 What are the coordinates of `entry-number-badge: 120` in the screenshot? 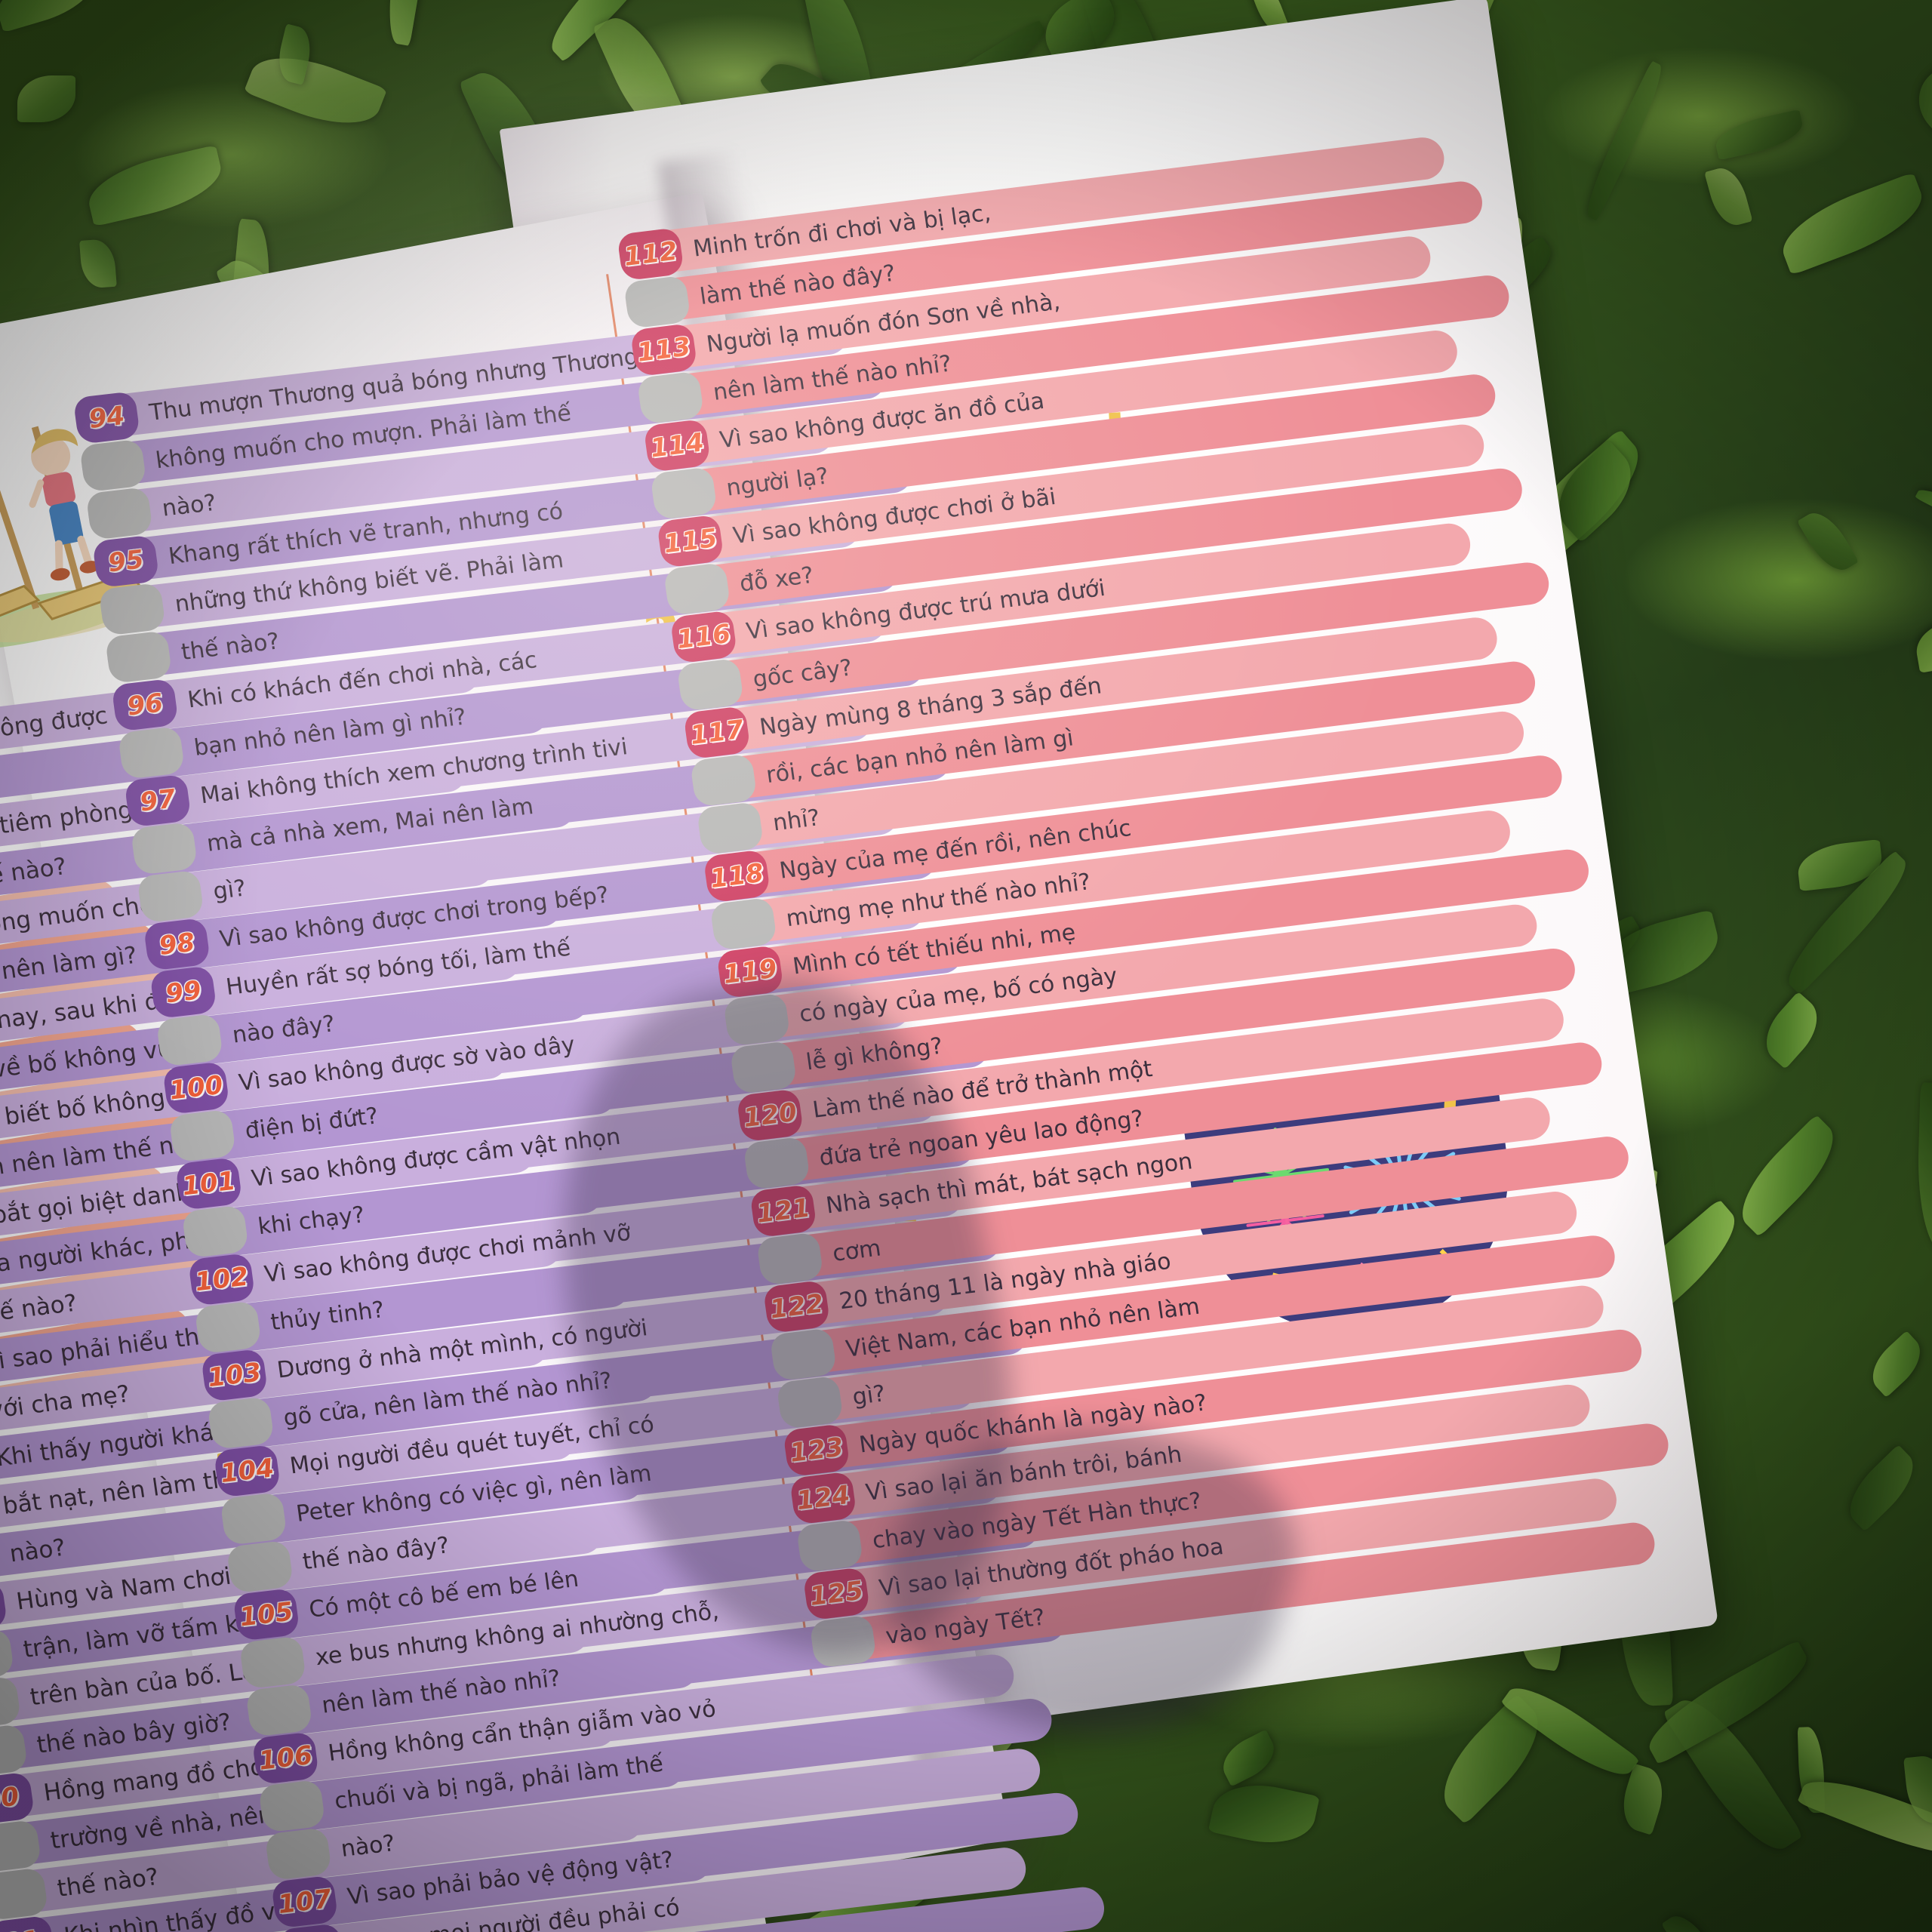 It's located at (770, 1115).